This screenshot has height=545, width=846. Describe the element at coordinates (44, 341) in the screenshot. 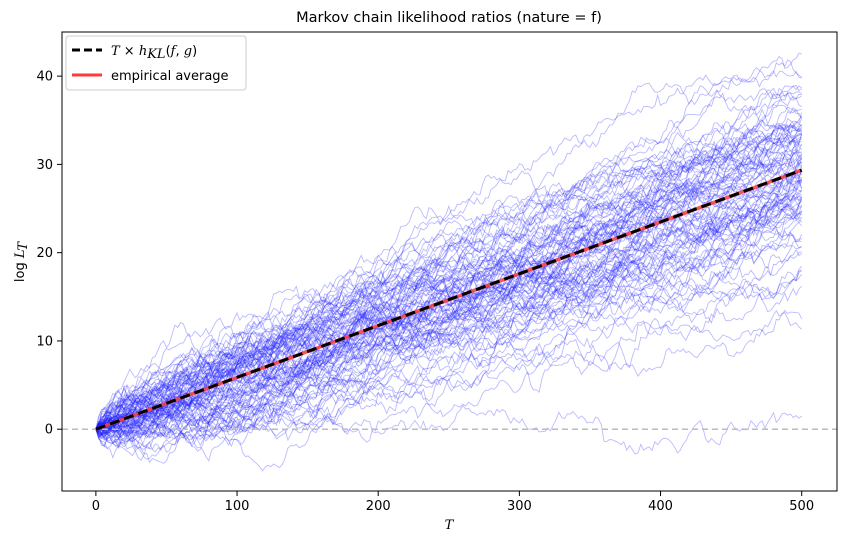

I see `y-tick-label: 10` at that location.